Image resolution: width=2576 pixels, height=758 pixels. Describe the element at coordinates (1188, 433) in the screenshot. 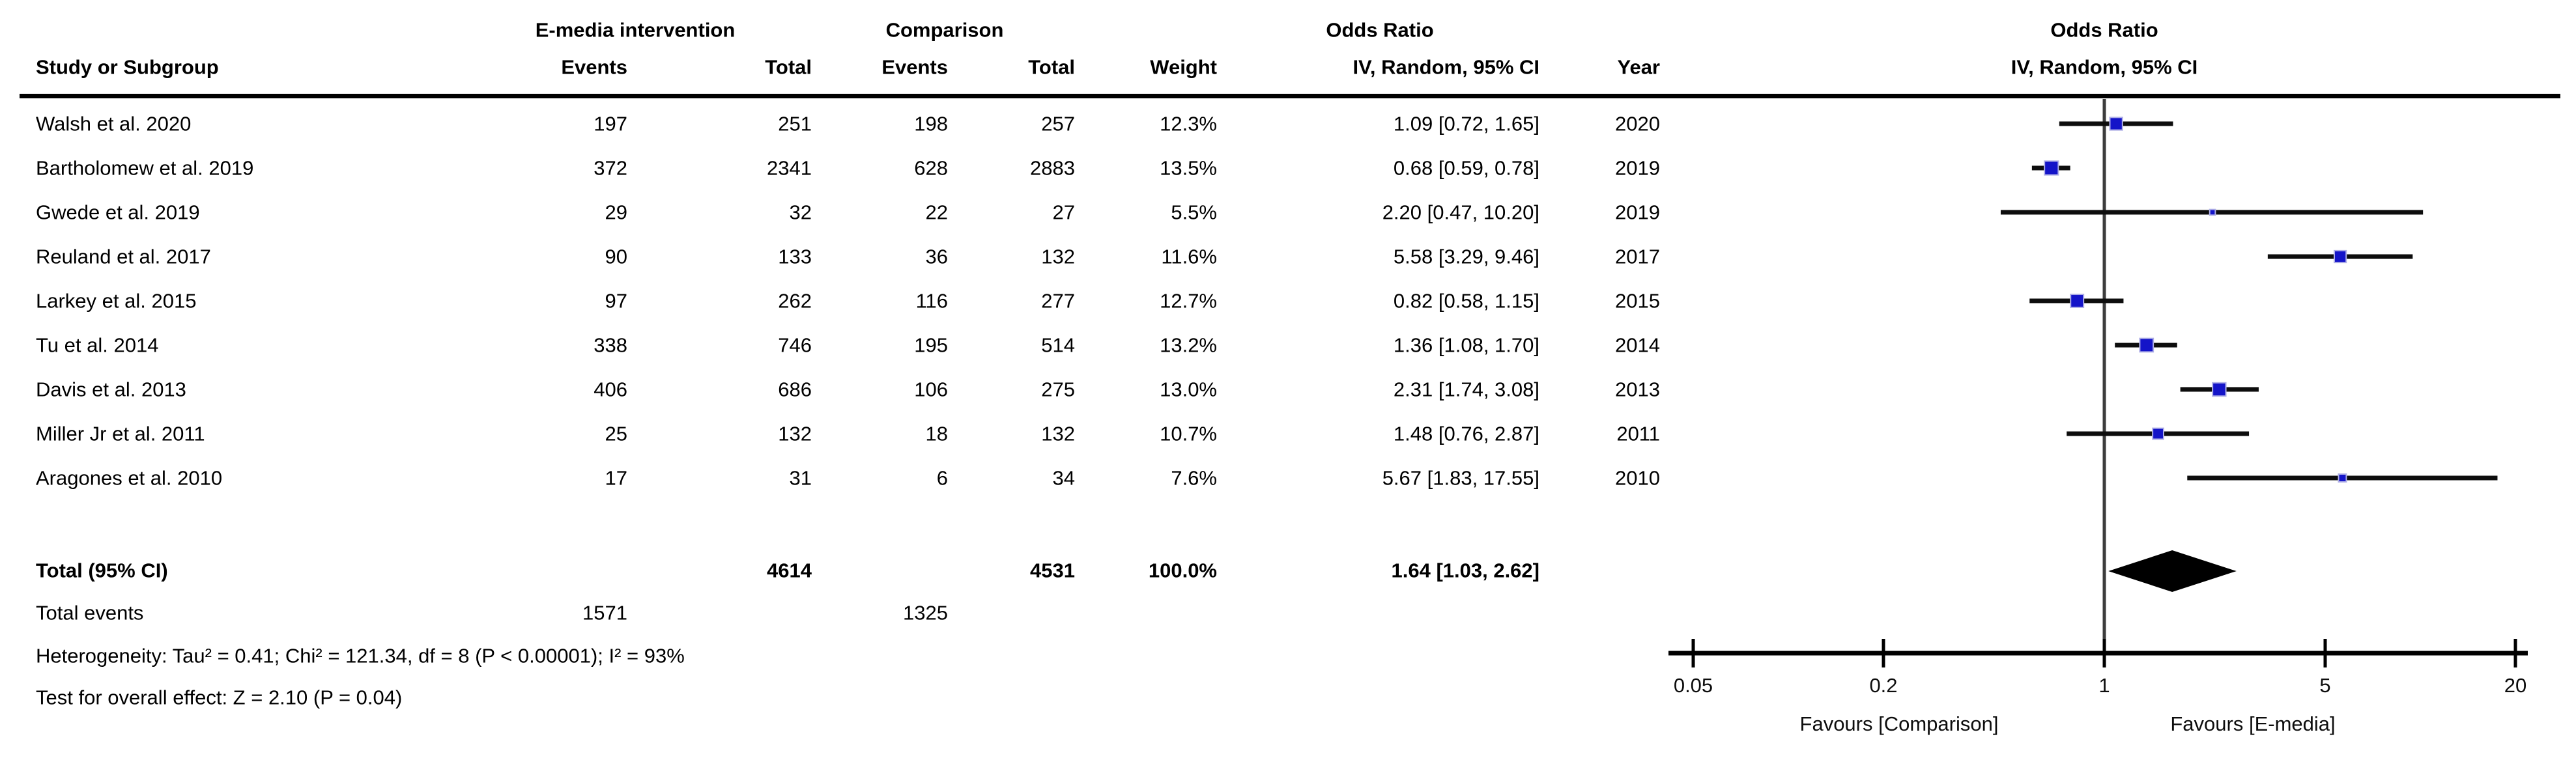

I see `weight-cell: 10.7%` at that location.